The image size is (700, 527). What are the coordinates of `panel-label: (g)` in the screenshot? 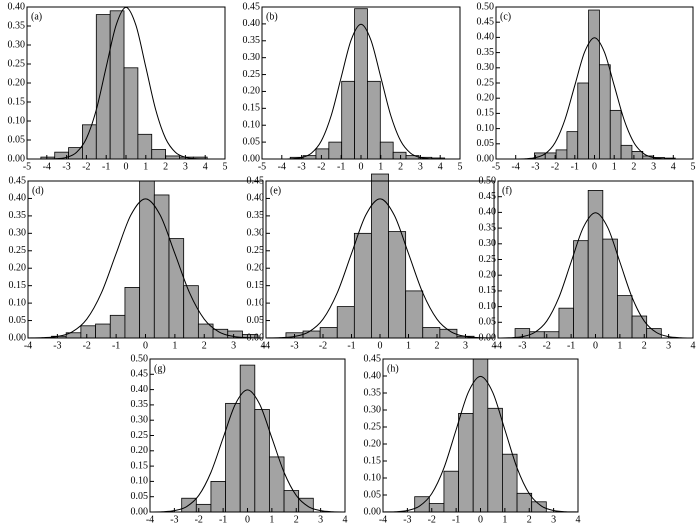 It's located at (160, 368).